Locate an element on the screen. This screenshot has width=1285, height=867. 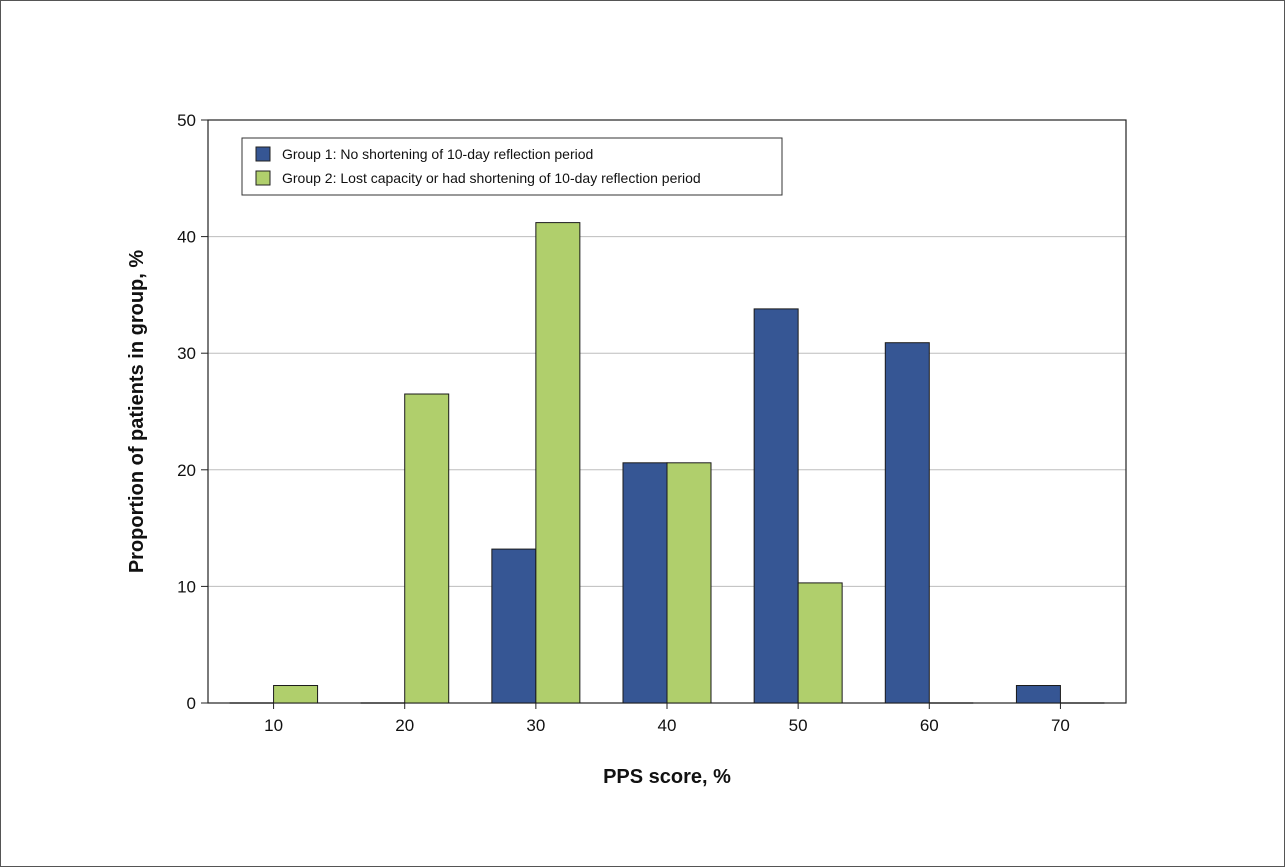
y-tick-label: 30 is located at coordinates (186, 353).